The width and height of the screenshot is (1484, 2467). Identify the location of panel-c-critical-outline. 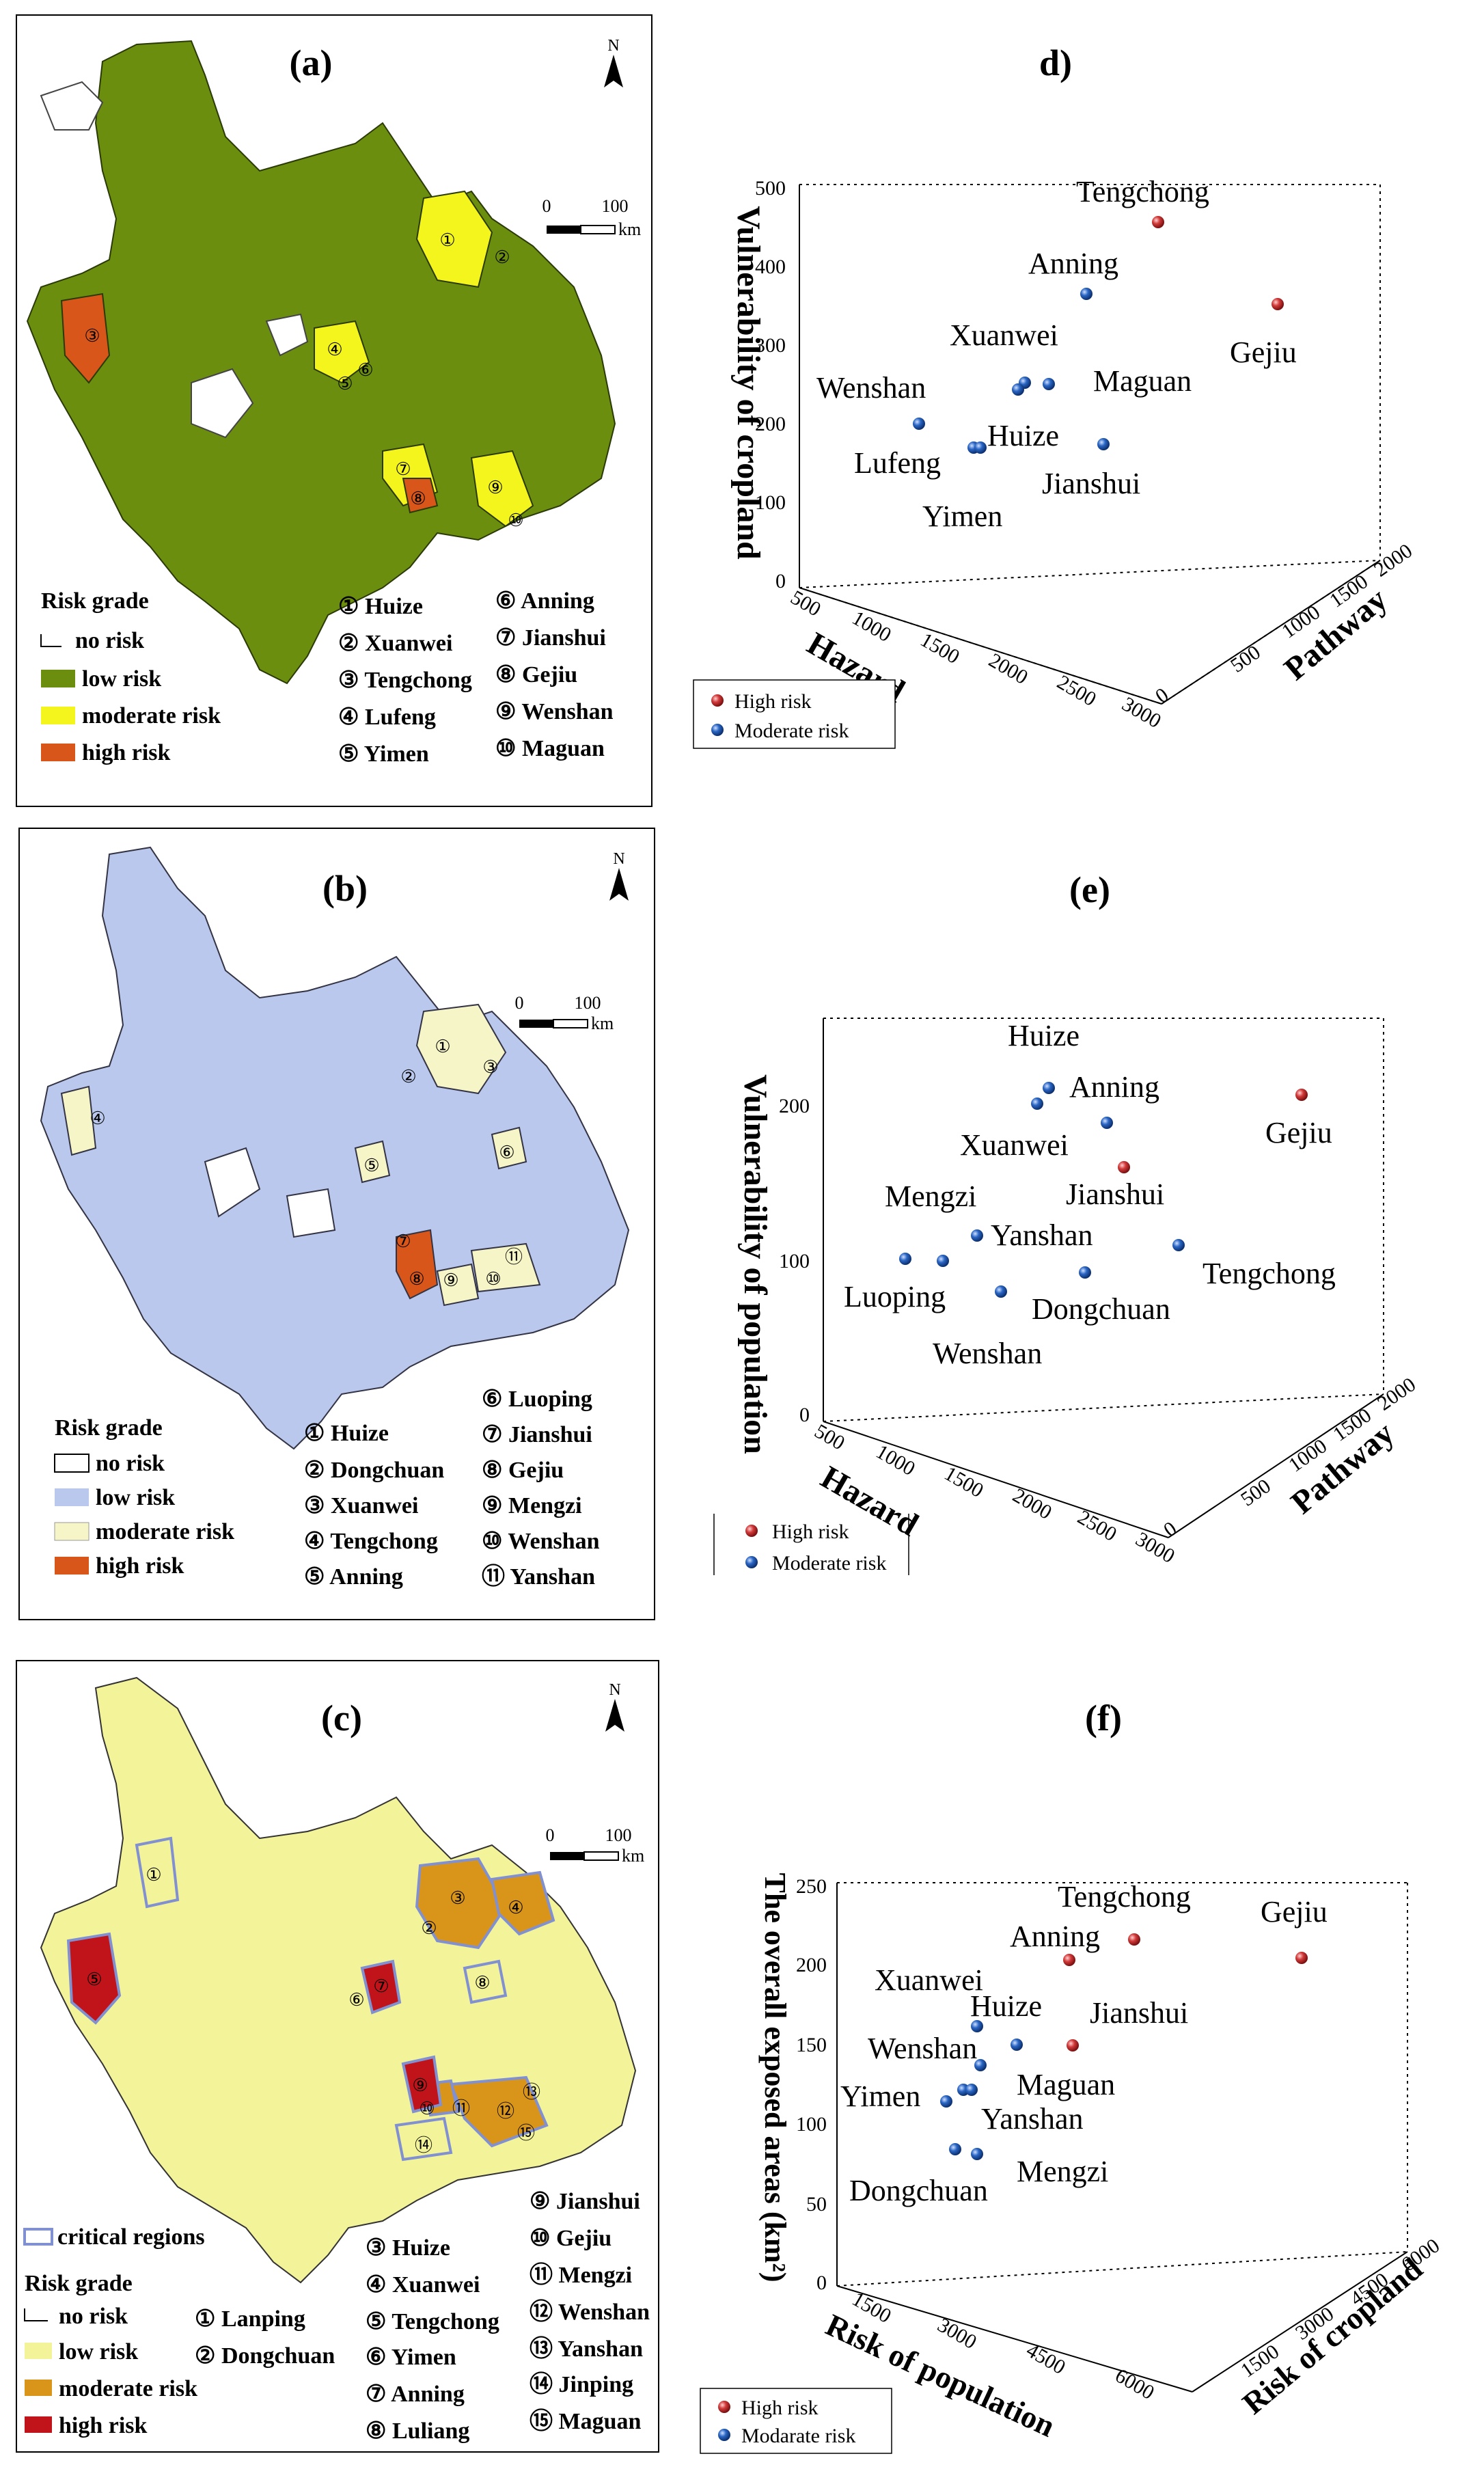
(423, 2139).